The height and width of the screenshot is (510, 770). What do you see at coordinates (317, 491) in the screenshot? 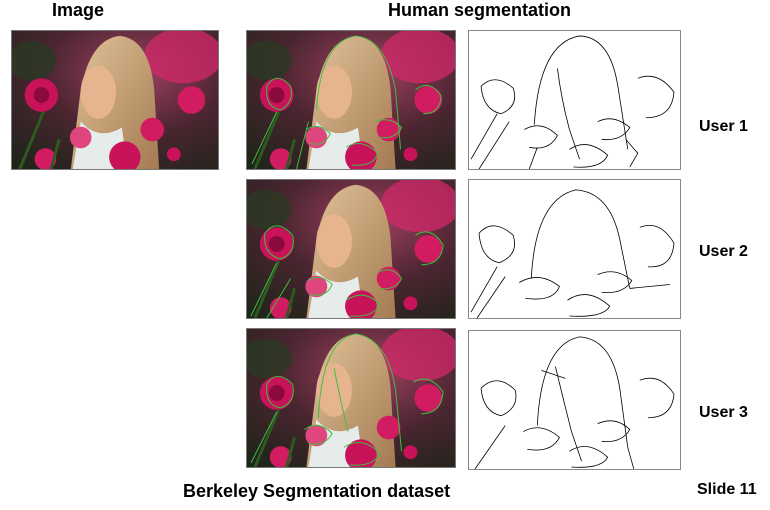
I see `dataset-caption: Berkeley Segmentation dataset` at bounding box center [317, 491].